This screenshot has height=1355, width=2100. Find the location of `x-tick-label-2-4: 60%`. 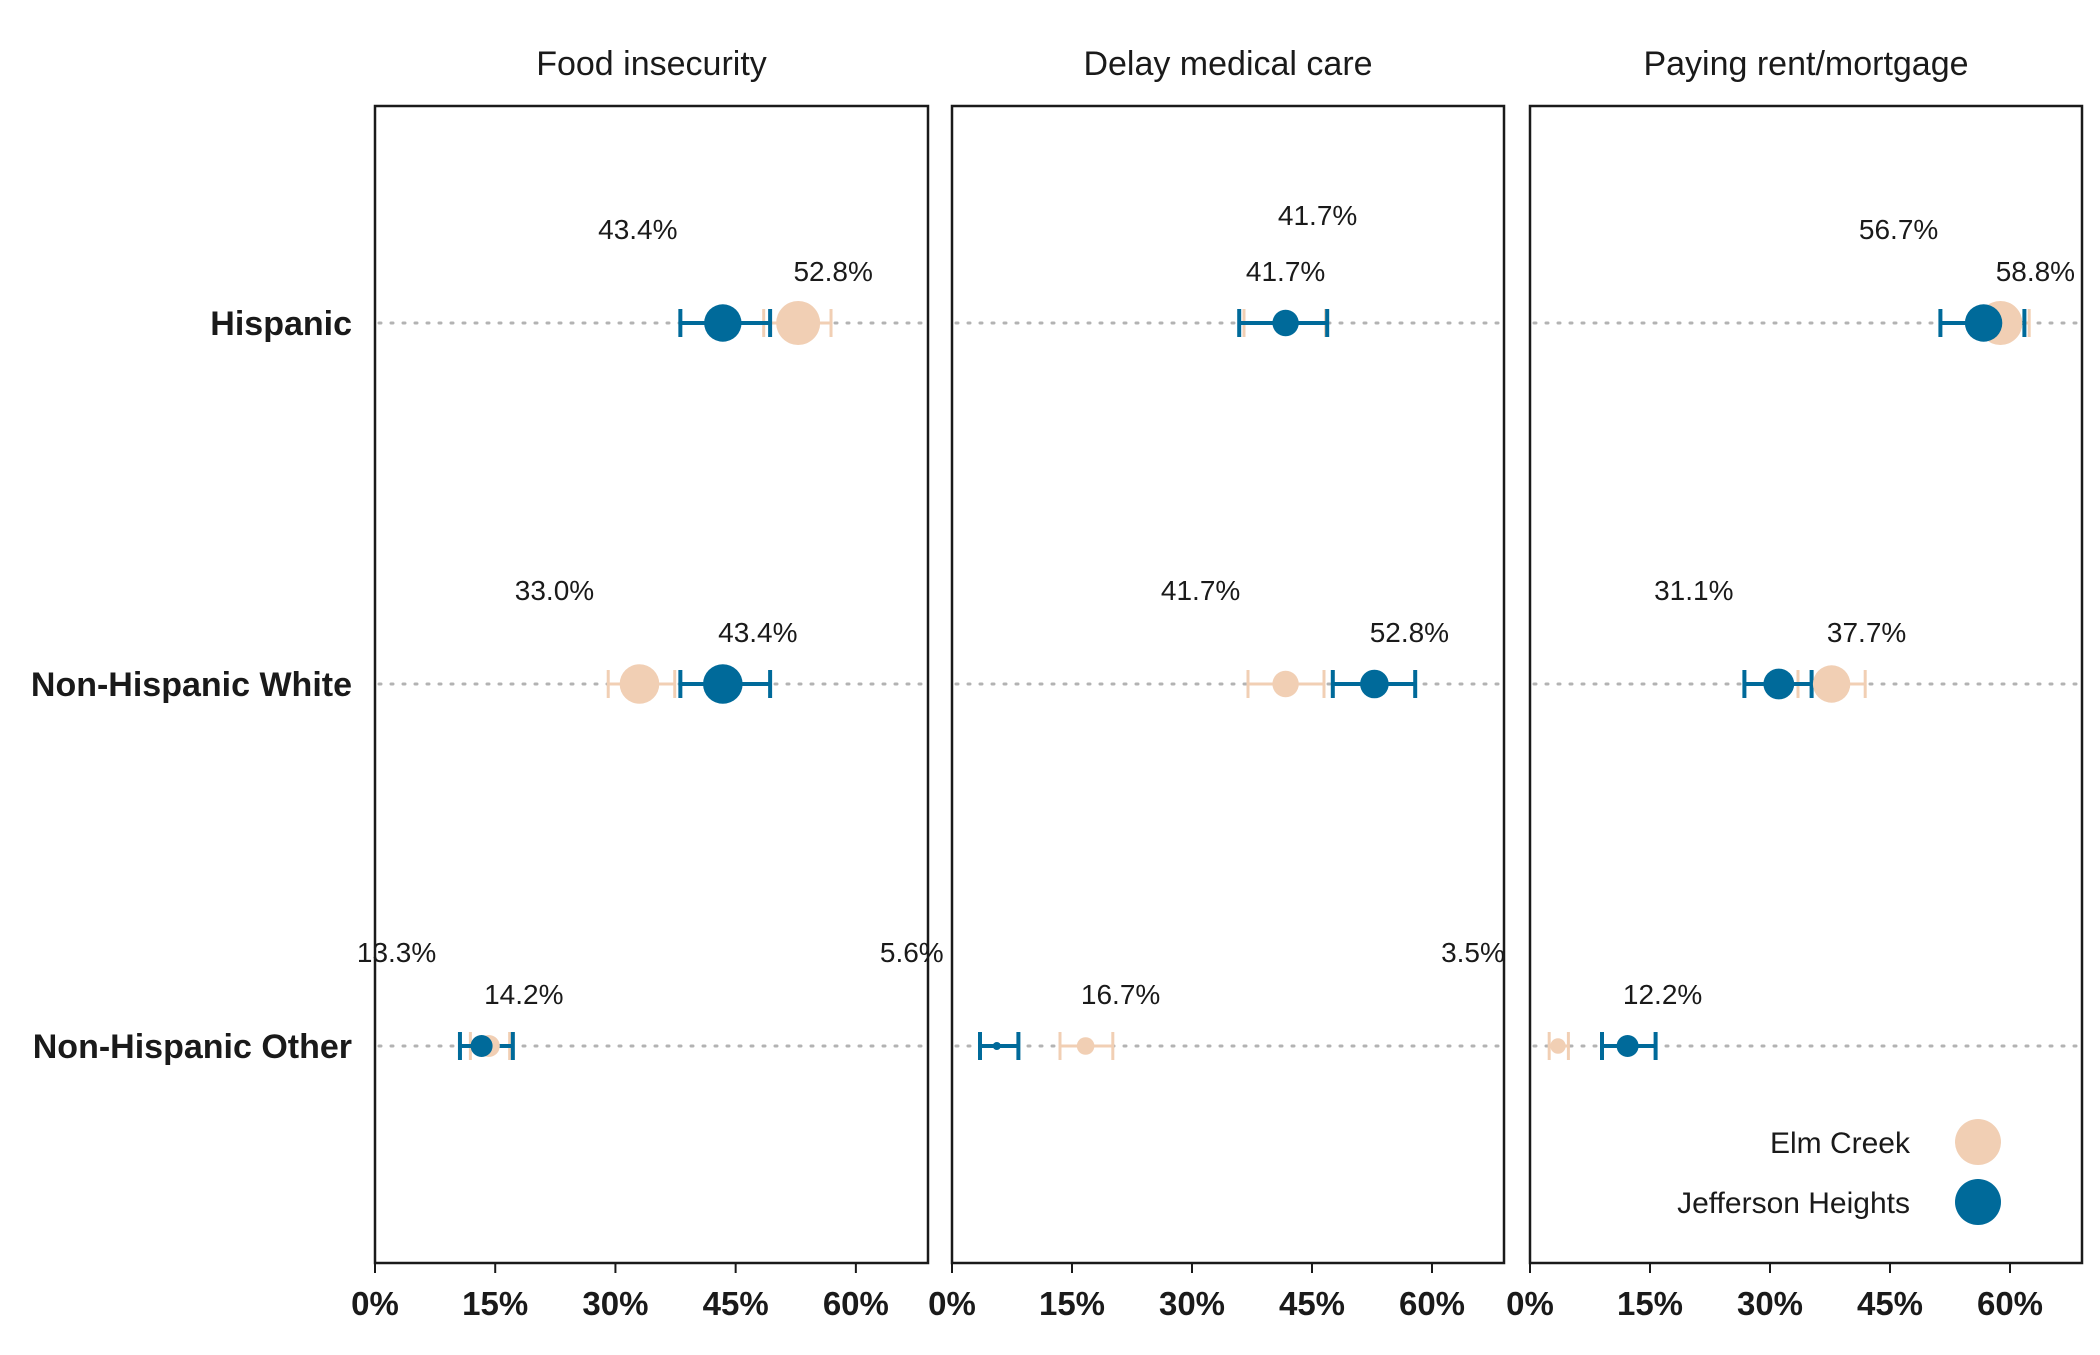

x-tick-label-2-4: 60% is located at coordinates (2010, 1303).